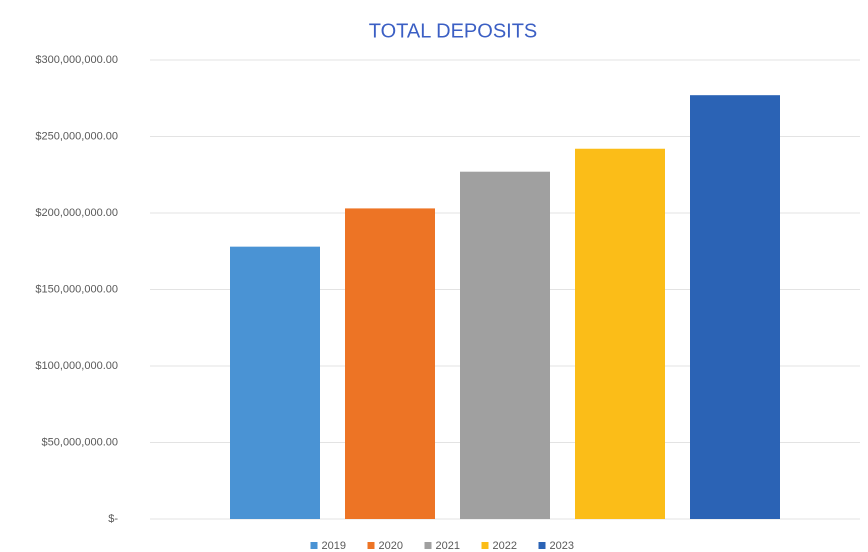 The height and width of the screenshot is (552, 868). What do you see at coordinates (76, 366) in the screenshot?
I see `y-tick-label: $100,000,000.00` at bounding box center [76, 366].